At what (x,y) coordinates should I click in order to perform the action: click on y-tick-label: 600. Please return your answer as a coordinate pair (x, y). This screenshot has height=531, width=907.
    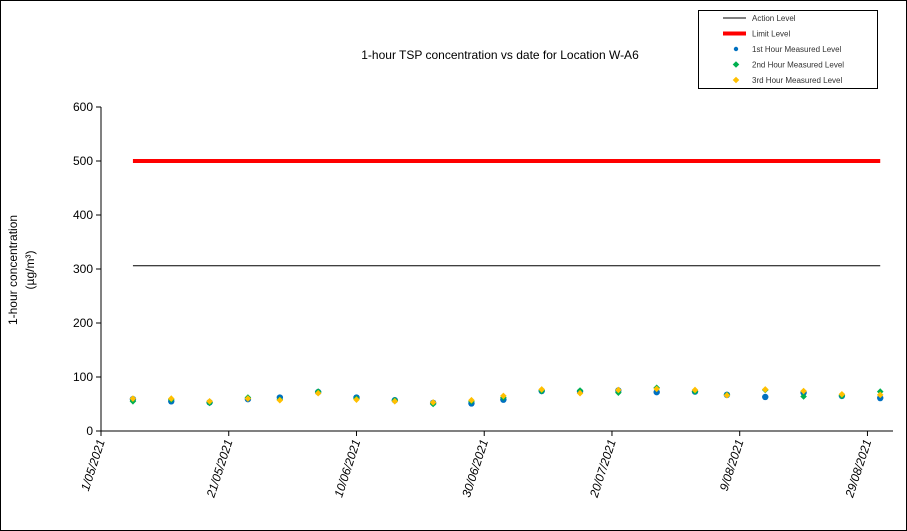
    Looking at the image, I should click on (83, 107).